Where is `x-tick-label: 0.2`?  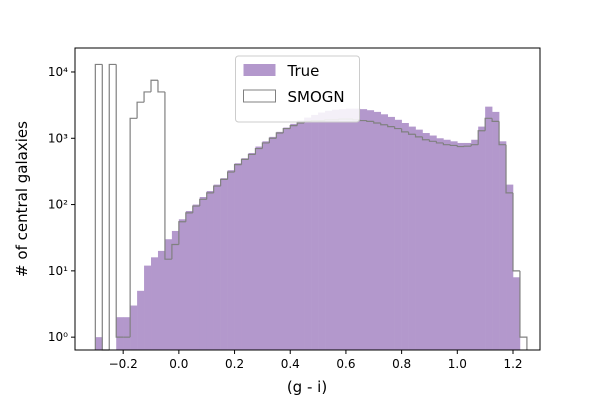
x-tick-label: 0.2 is located at coordinates (234, 364).